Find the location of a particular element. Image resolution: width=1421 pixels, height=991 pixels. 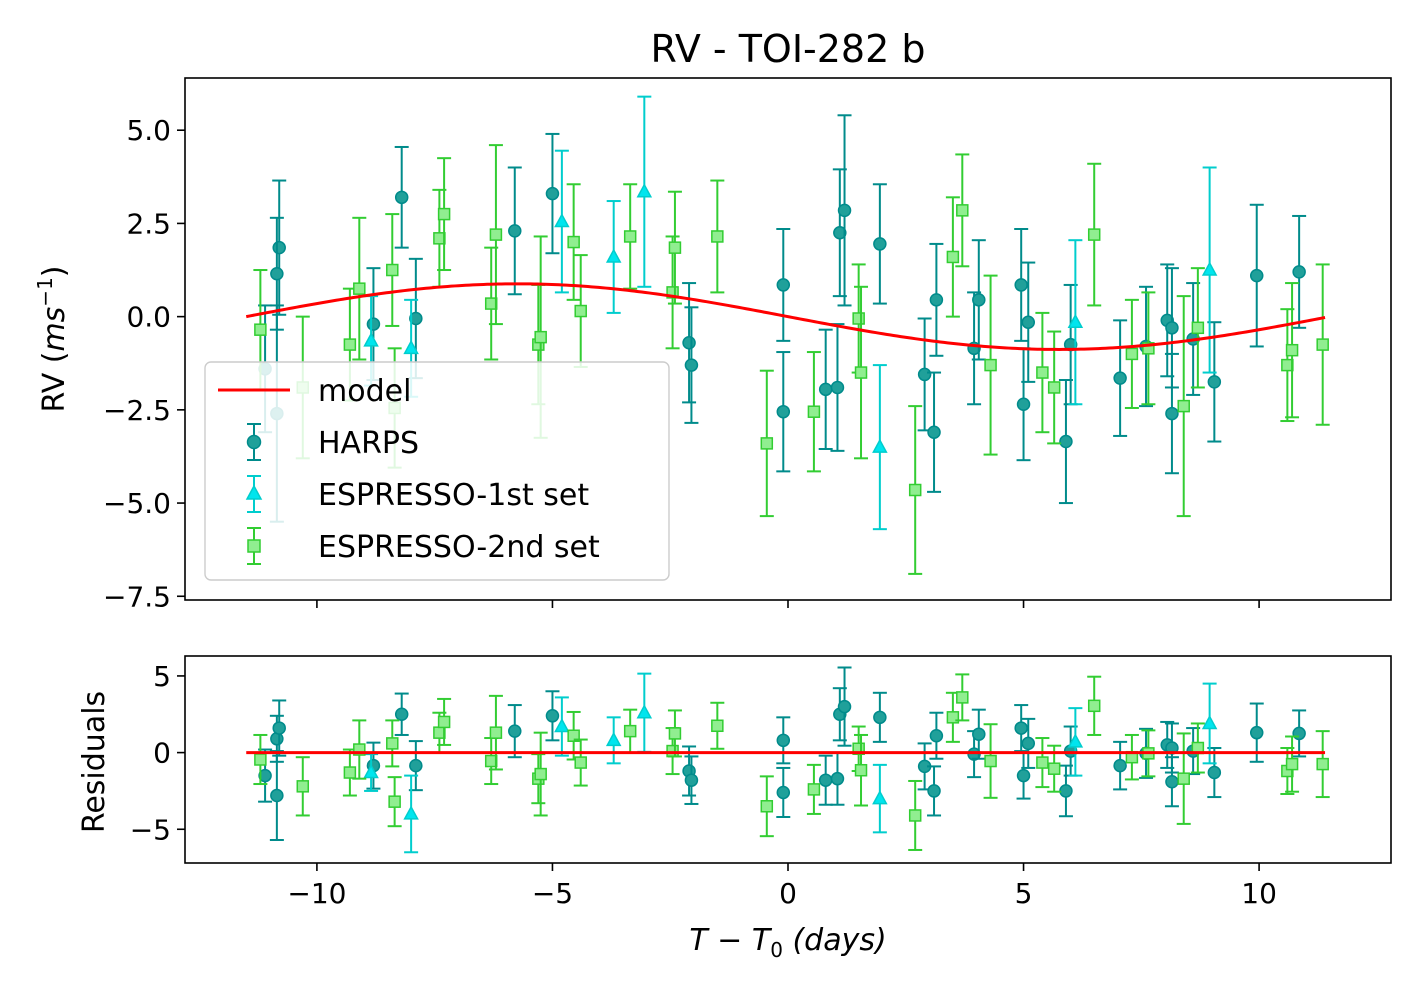

model-curve is located at coordinates (785, 316).